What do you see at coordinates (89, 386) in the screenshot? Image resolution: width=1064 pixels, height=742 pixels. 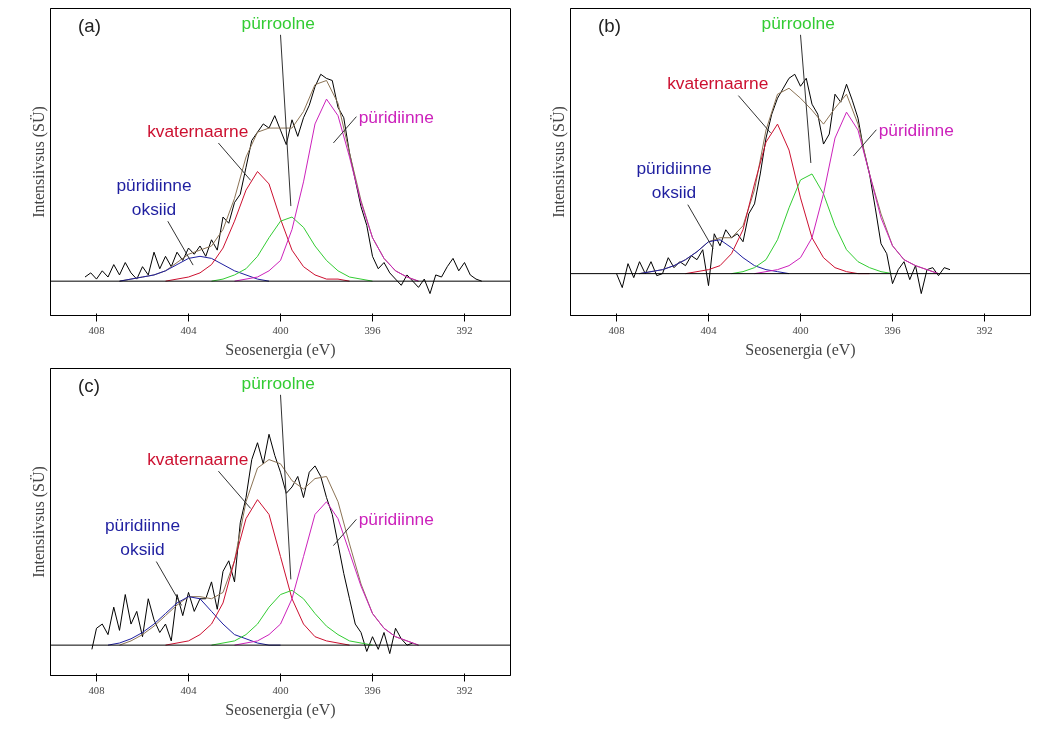 I see `chart-title: (c)` at bounding box center [89, 386].